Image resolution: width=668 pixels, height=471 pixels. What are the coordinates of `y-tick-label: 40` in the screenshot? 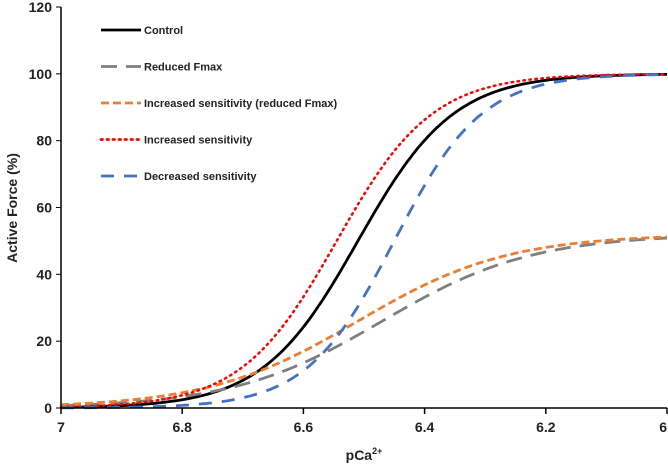 It's located at (44, 274).